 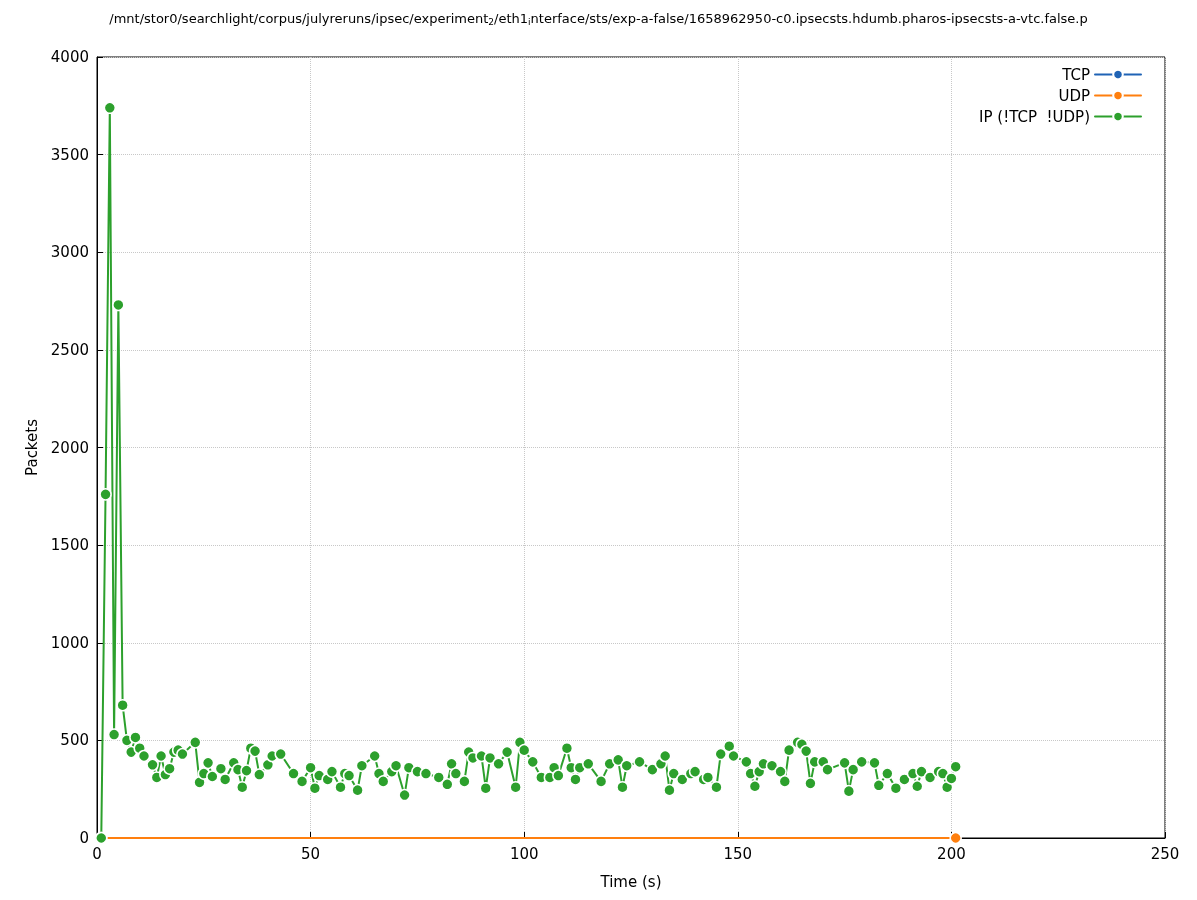 I want to click on x-tick-label: 0, so click(x=97, y=853).